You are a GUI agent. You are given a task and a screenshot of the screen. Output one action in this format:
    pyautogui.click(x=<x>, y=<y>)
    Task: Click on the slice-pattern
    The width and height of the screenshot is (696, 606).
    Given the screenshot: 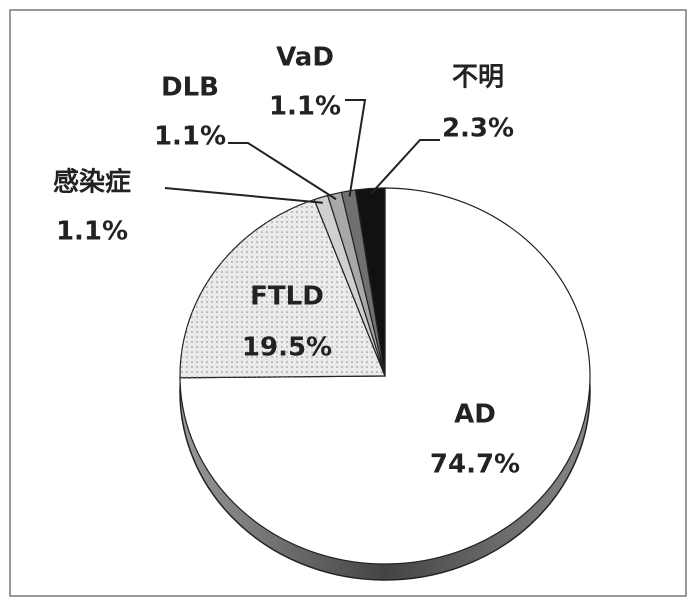 What is the action you would take?
    pyautogui.click(x=282, y=288)
    